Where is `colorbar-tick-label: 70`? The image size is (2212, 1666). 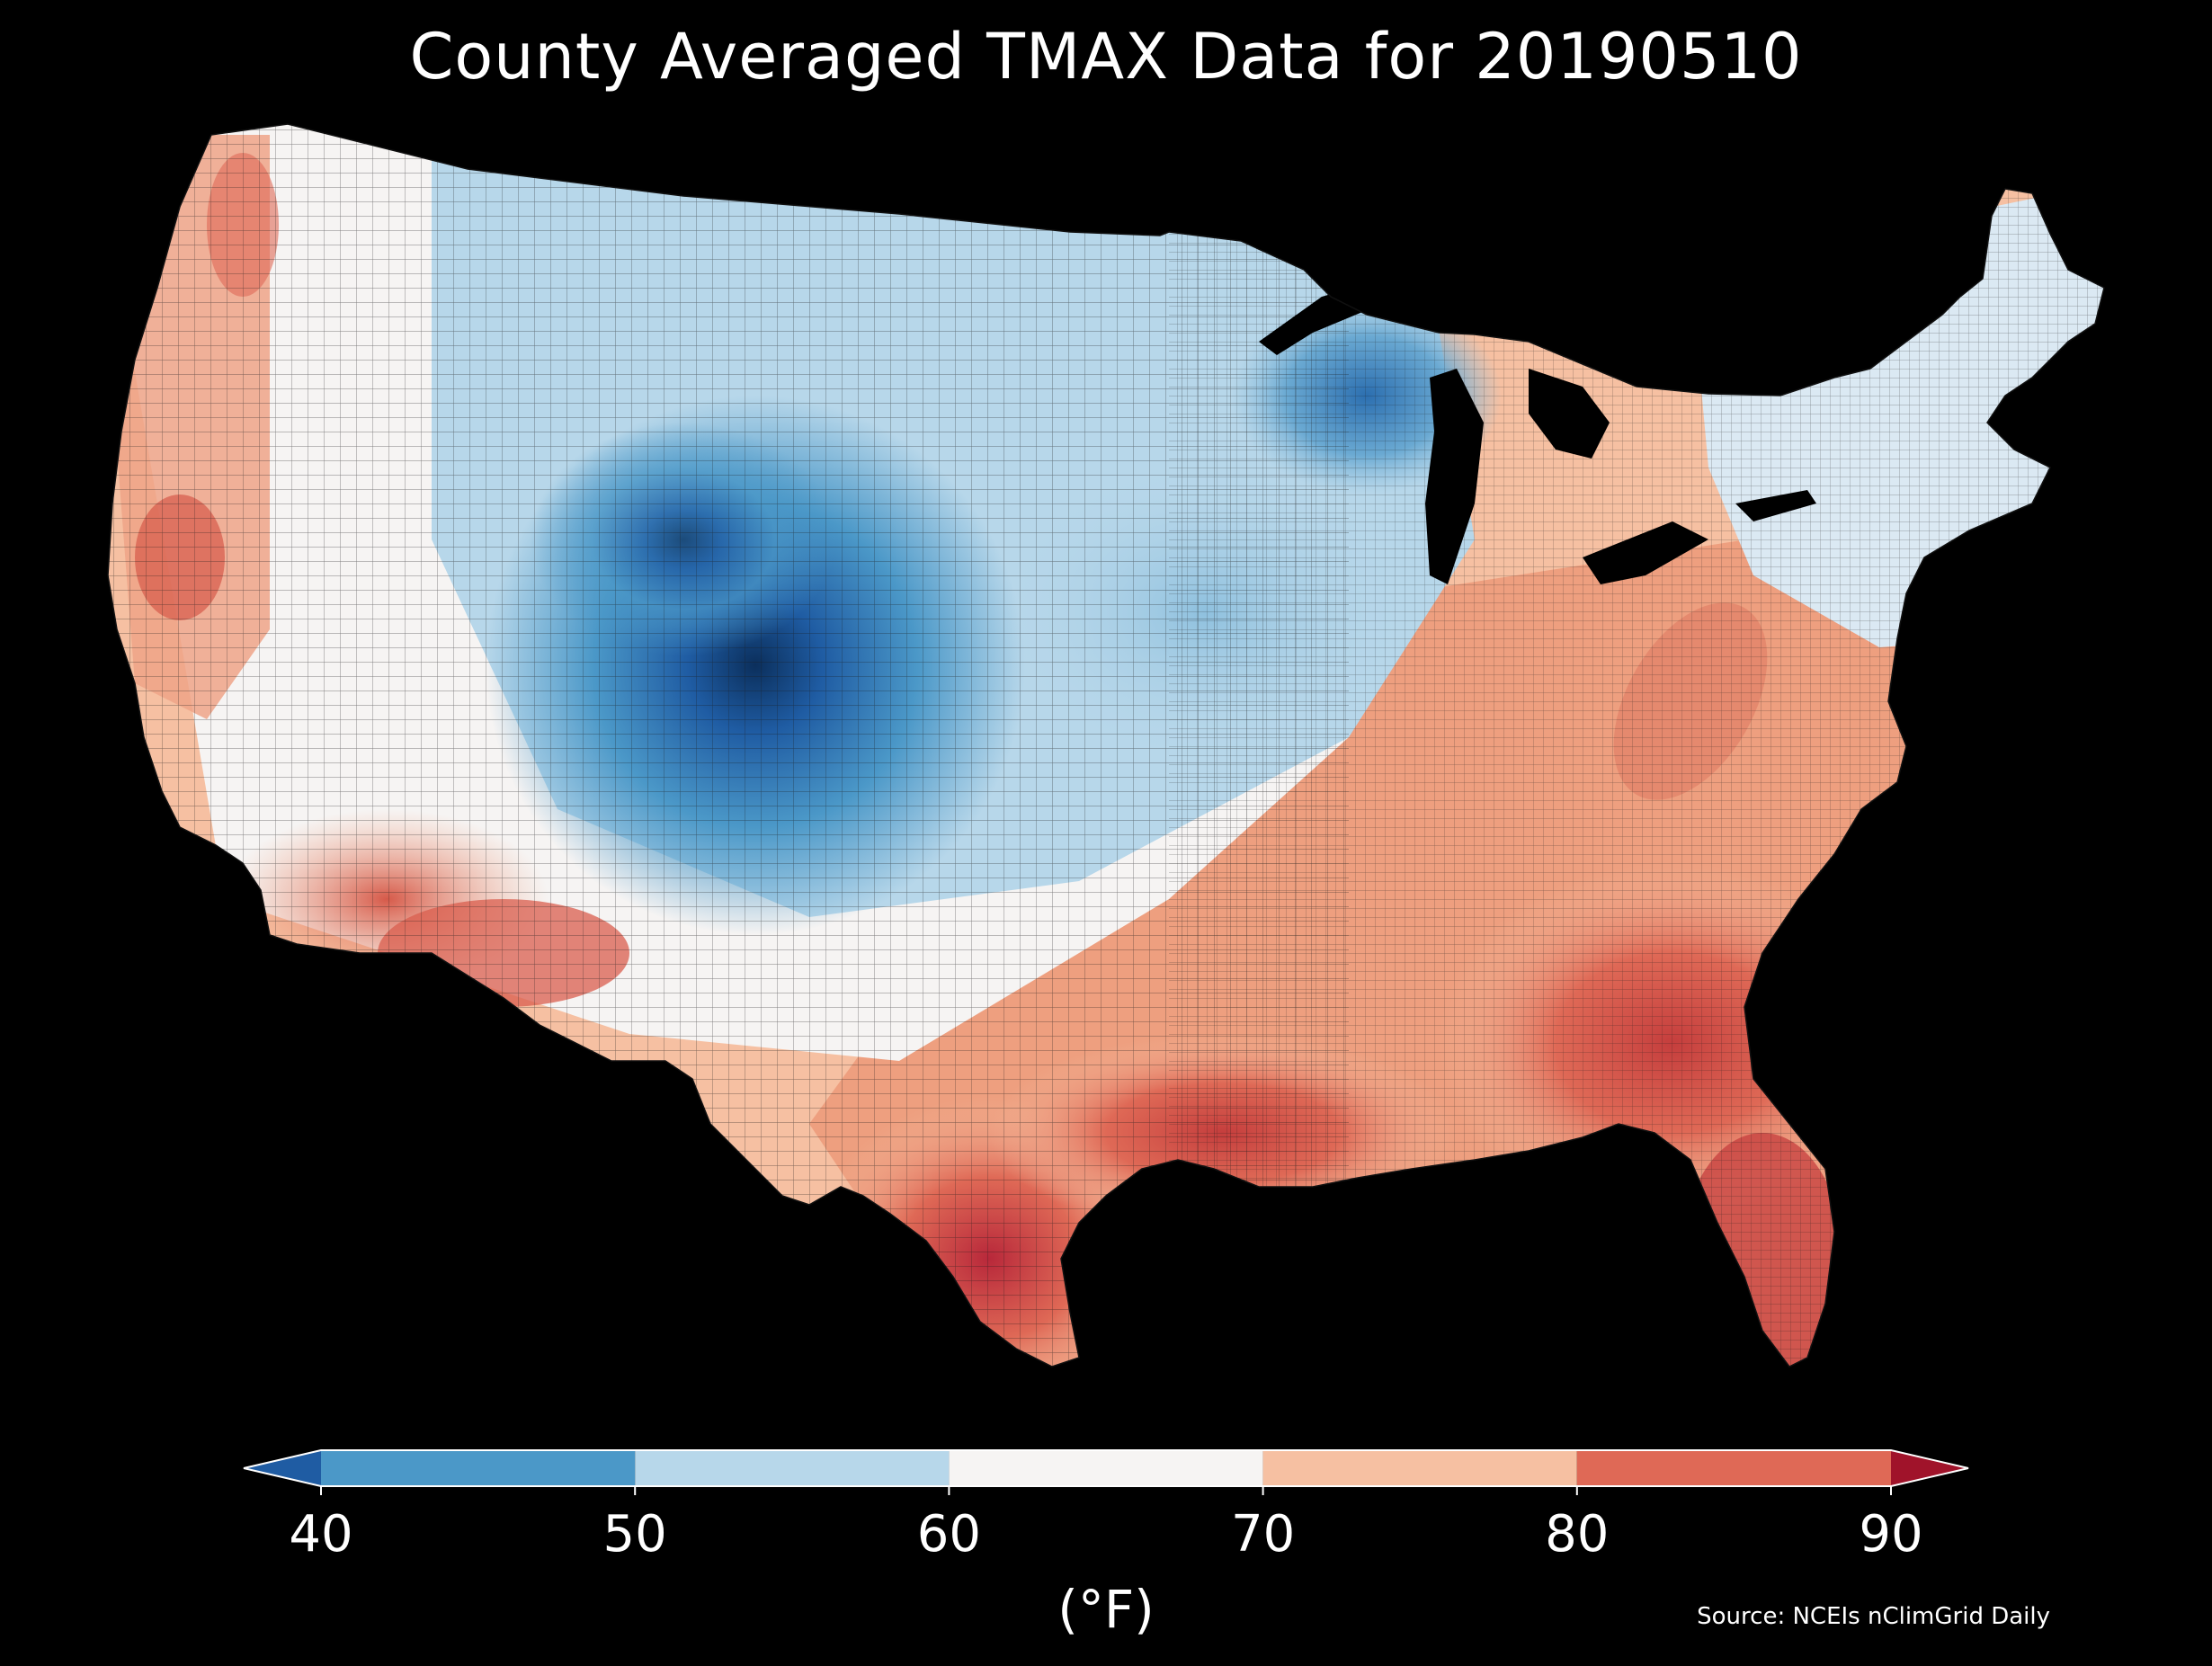
colorbar-tick-label: 70 is located at coordinates (1263, 1535).